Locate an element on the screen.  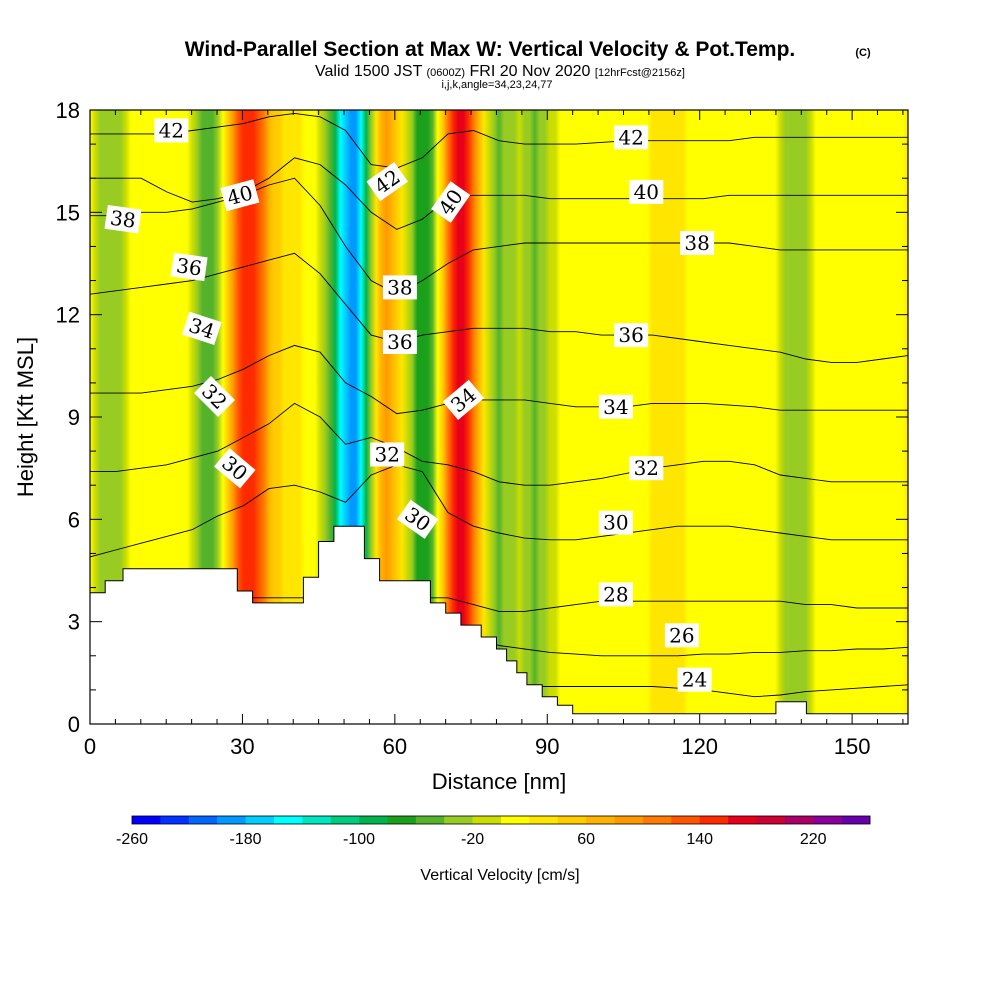
x-tick-label-0: 0 is located at coordinates (90, 746).